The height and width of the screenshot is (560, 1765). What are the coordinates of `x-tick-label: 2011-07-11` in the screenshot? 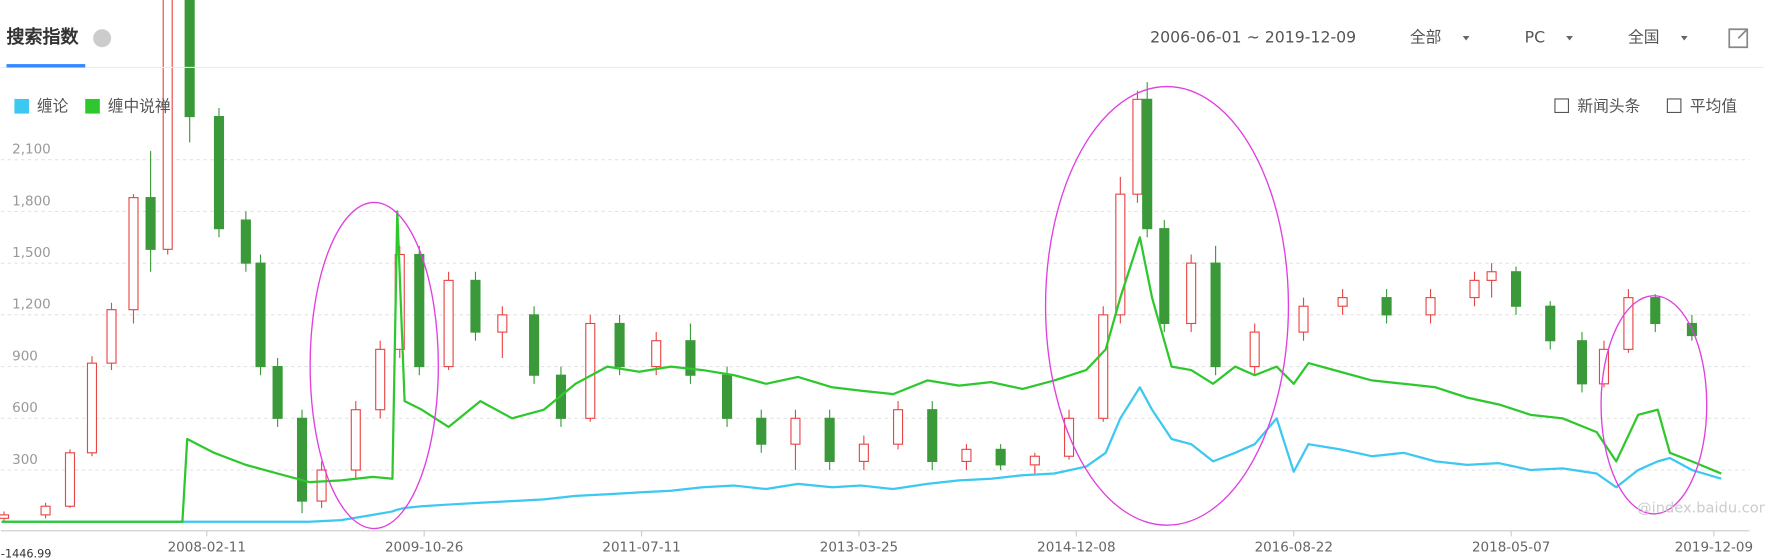 It's located at (641, 548).